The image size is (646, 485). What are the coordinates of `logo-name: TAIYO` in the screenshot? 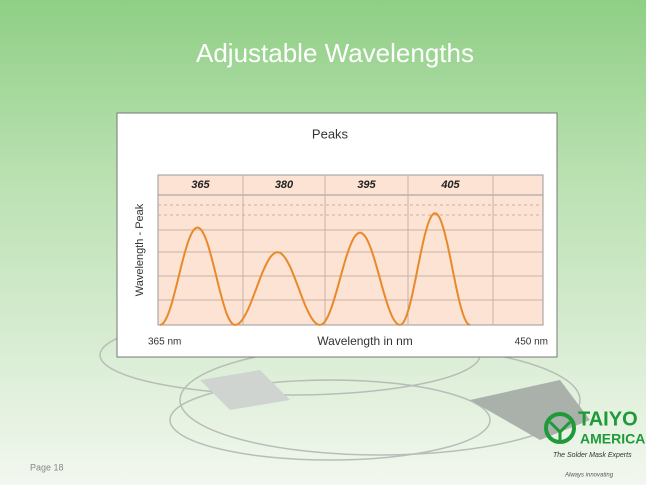 It's located at (608, 419).